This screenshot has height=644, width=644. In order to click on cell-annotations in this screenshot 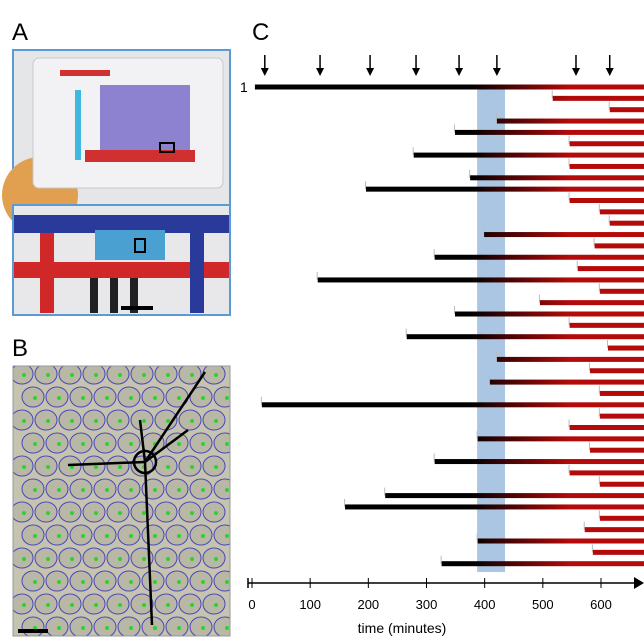, I will do `click(112, 502)`.